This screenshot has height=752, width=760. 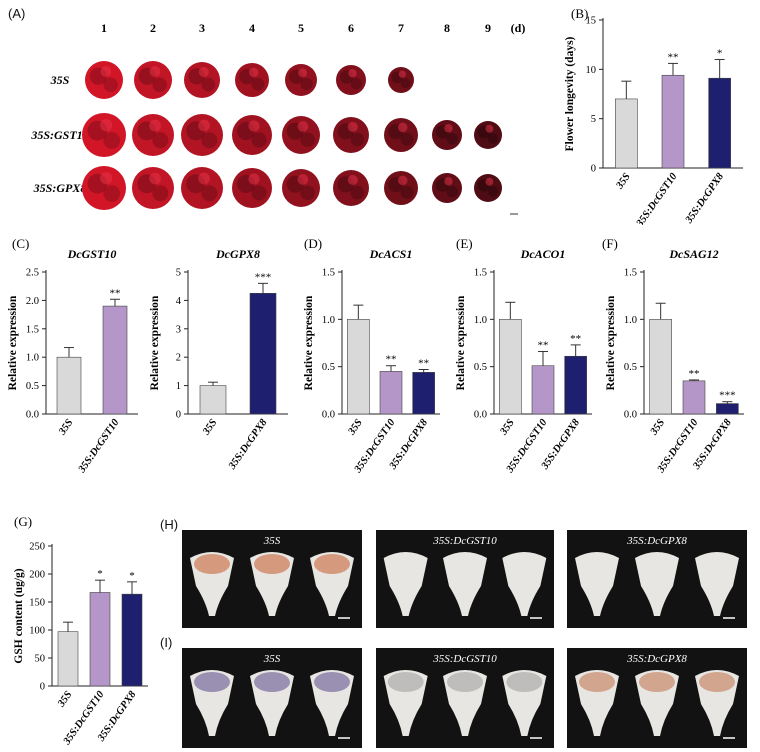 I want to click on chart-title: DcGST10, so click(x=92, y=254).